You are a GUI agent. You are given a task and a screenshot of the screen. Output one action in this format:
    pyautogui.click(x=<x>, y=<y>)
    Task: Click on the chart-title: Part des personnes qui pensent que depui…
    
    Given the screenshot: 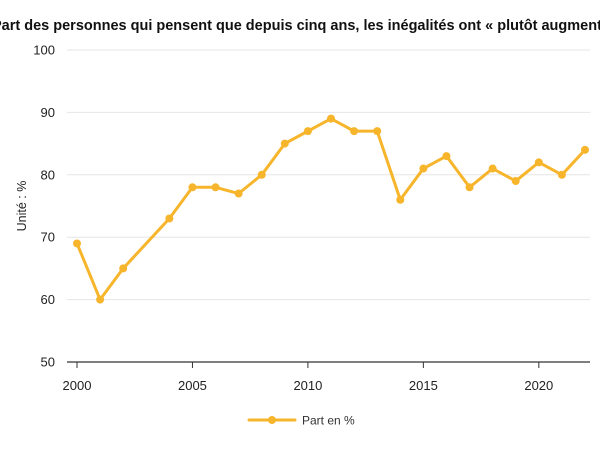 What is the action you would take?
    pyautogui.click(x=300, y=26)
    